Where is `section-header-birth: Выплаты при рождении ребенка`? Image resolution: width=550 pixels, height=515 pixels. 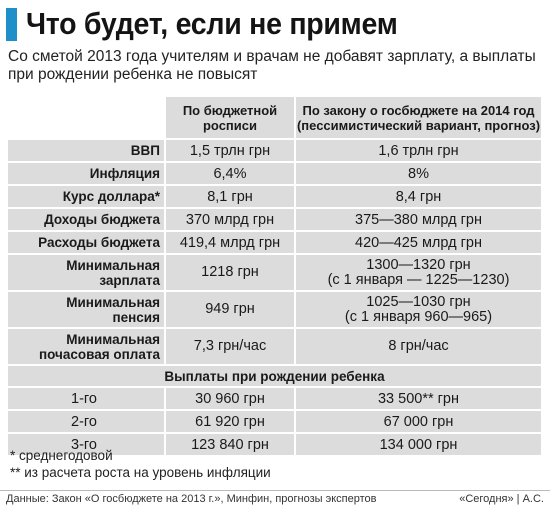 section-header-birth: Выплаты при рождении ребенка is located at coordinates (274, 375).